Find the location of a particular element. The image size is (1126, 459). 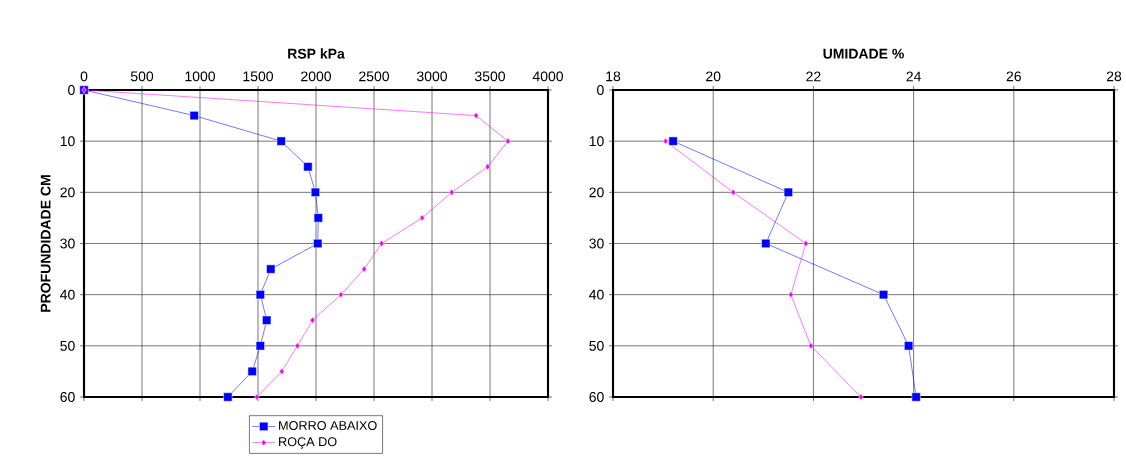

chart-title: RSP kPa is located at coordinates (316, 53).